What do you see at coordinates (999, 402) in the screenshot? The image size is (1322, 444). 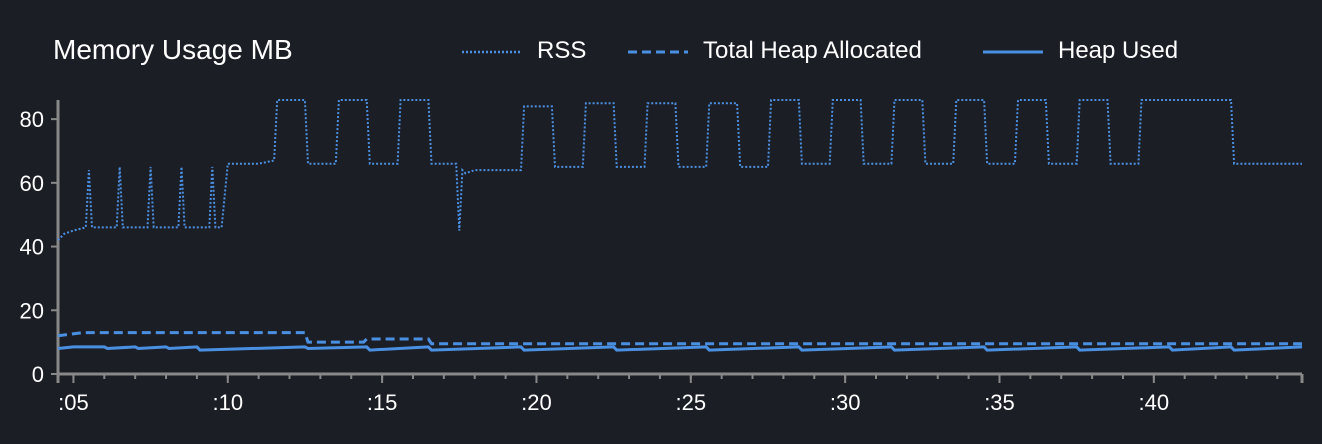 I see `x-tick-label: :35` at bounding box center [999, 402].